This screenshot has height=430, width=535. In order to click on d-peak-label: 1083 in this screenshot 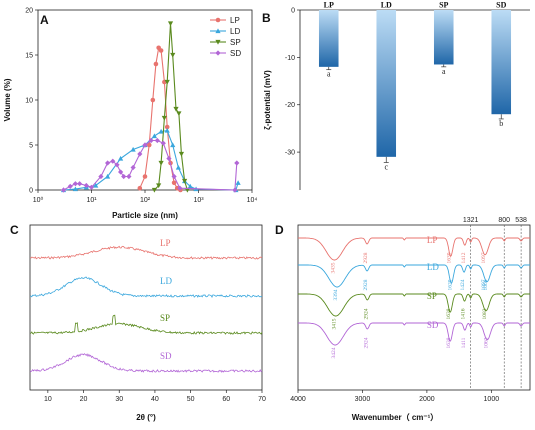, I will do `click(485, 313)`.